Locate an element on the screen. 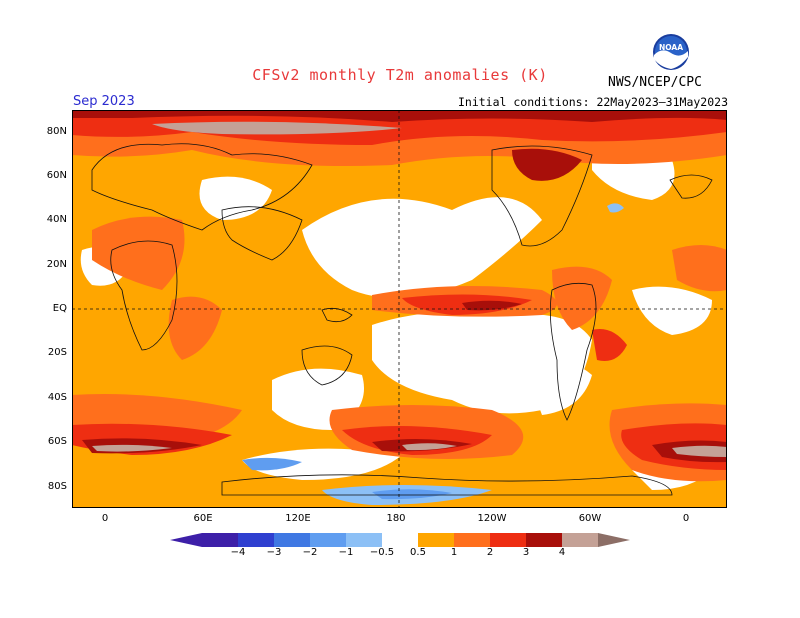  chart-title: CFSv2 monthly T2m anomalies (K) is located at coordinates (400, 75).